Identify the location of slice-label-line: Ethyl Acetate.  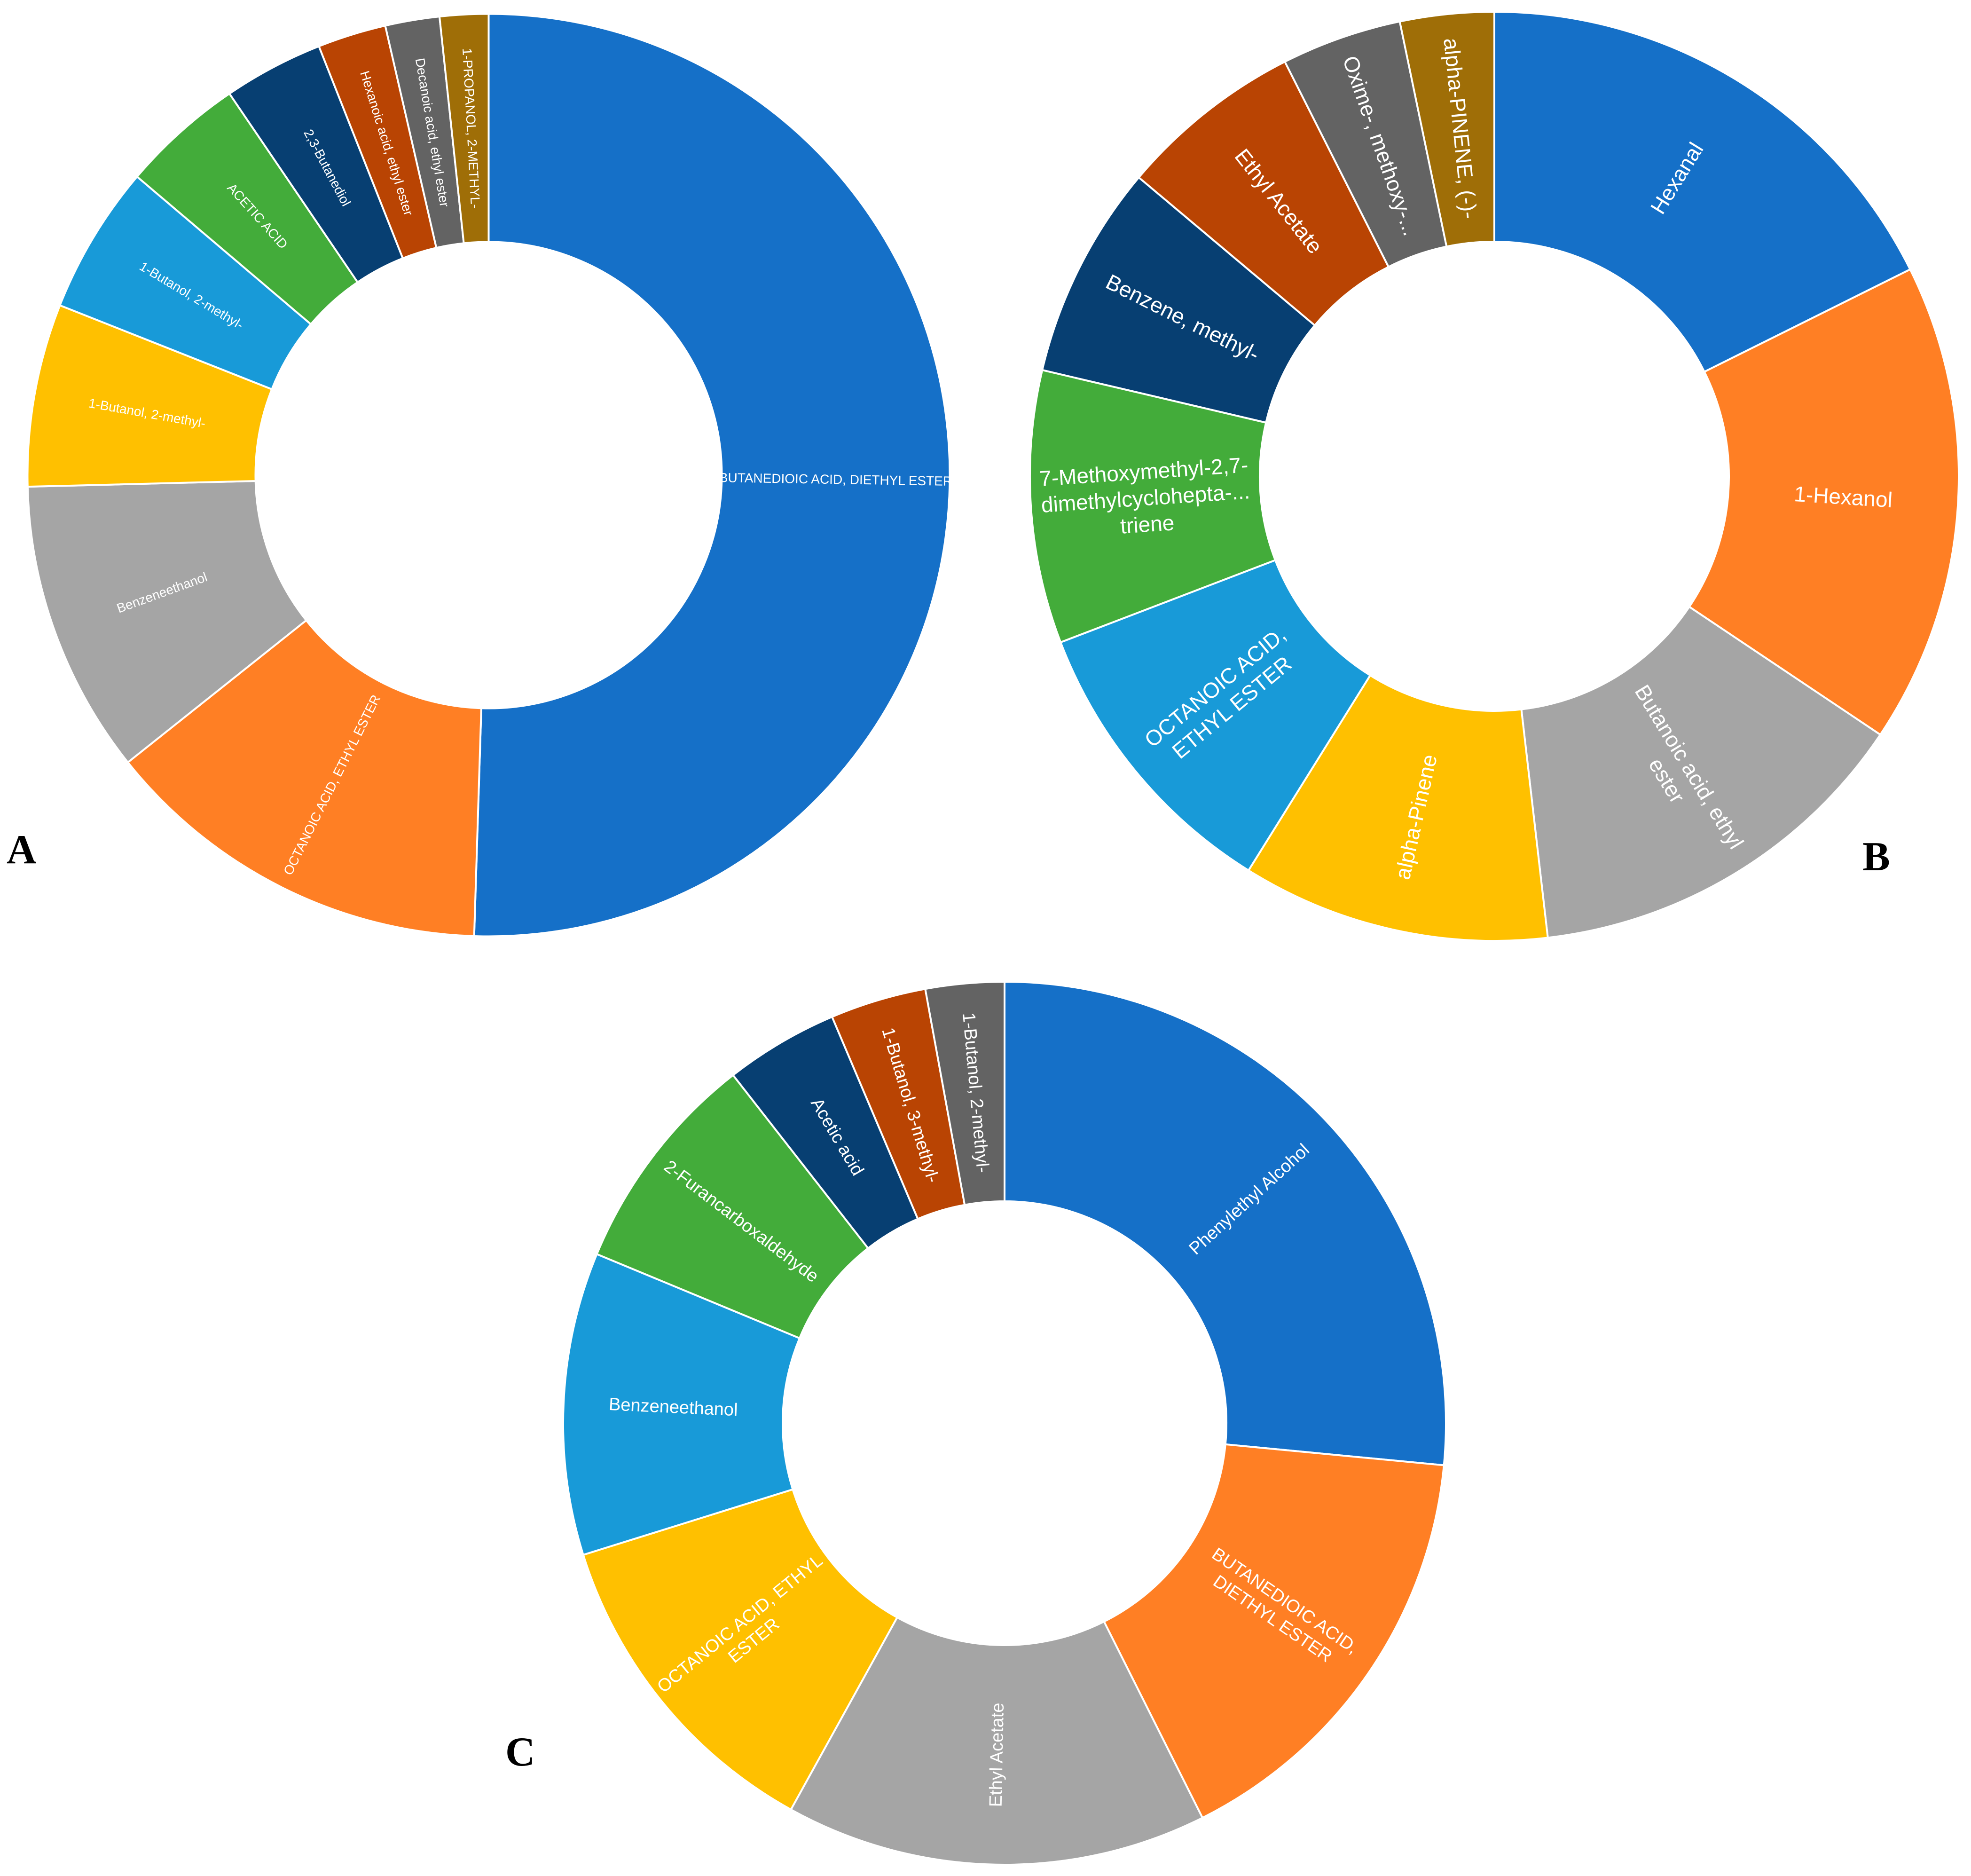
(997, 1755).